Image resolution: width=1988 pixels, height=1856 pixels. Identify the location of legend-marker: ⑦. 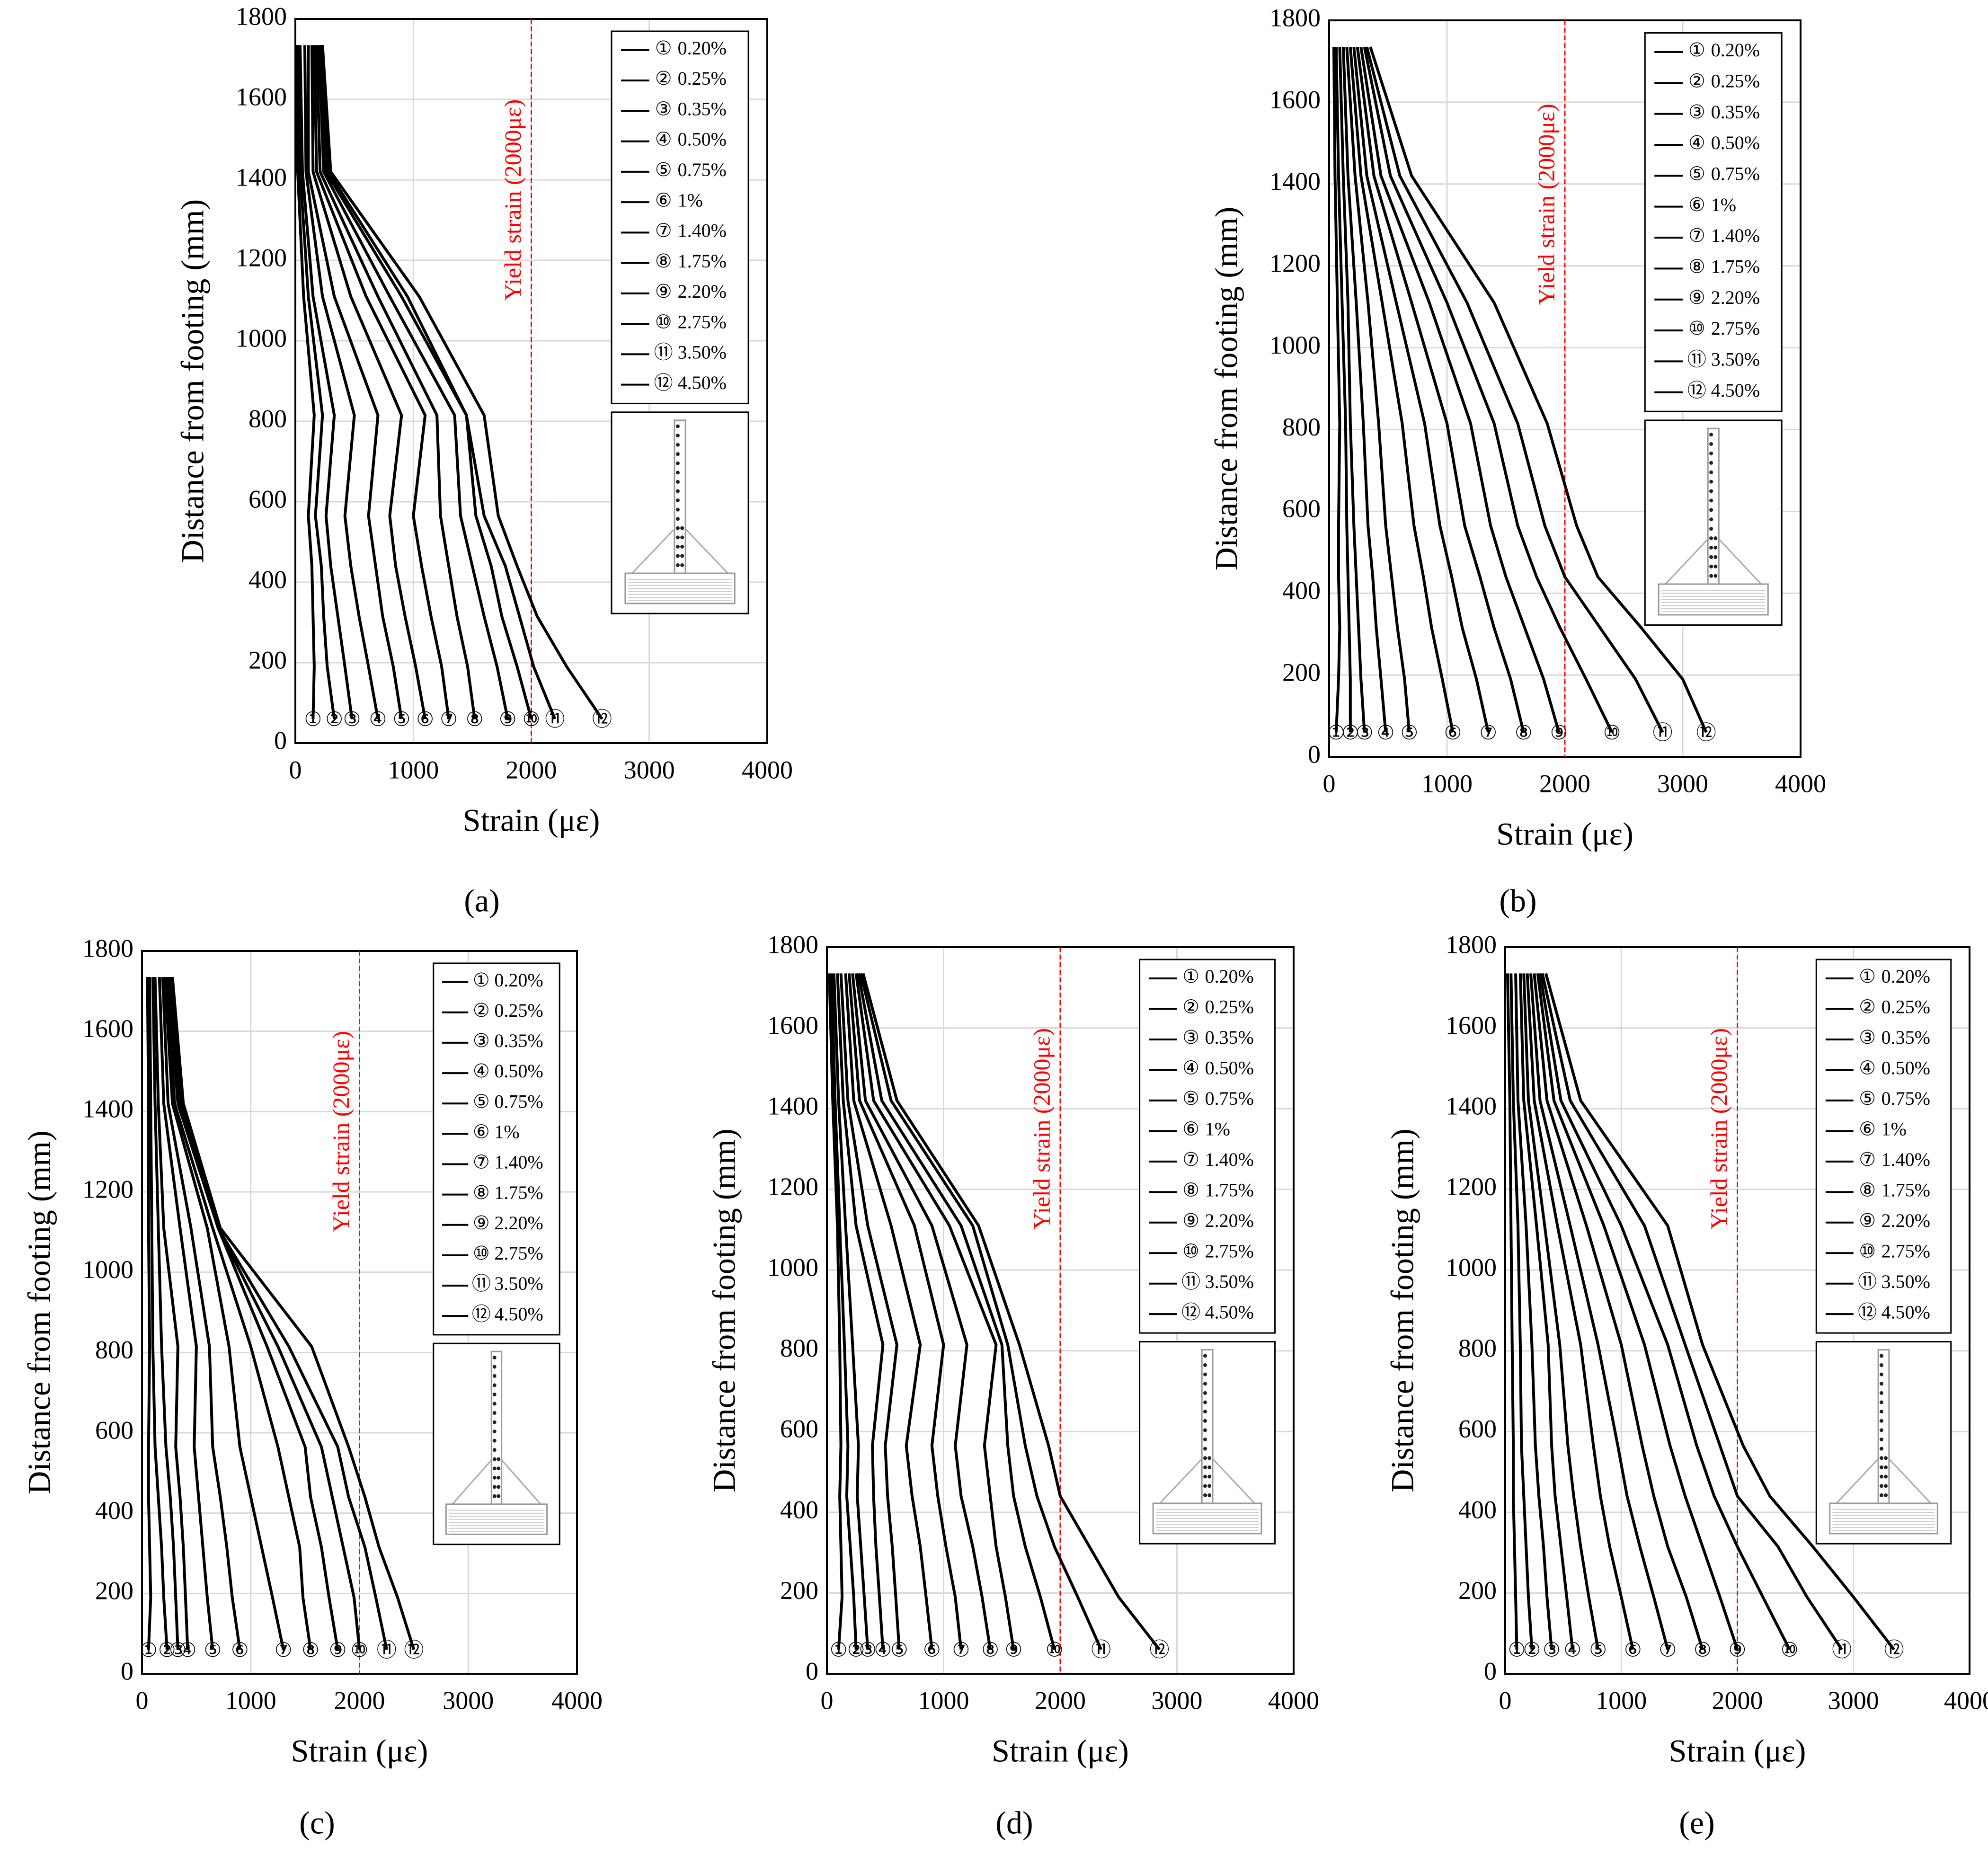
(1867, 1159).